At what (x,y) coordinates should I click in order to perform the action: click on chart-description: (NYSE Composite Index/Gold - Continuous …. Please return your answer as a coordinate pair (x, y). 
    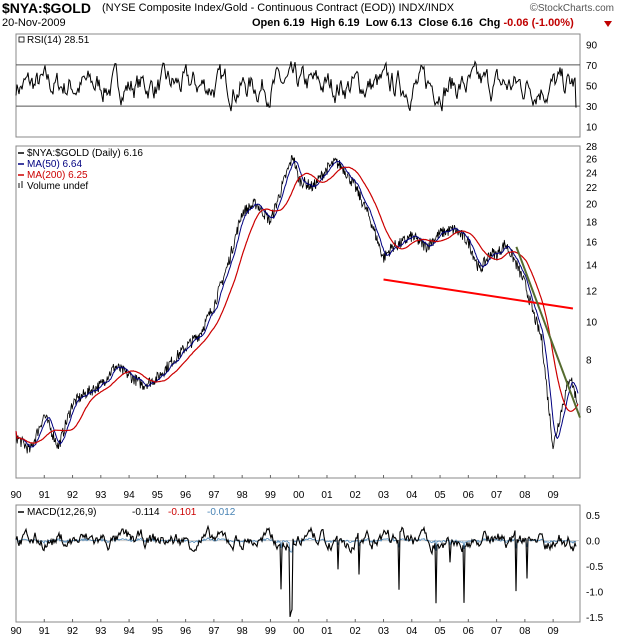
    Looking at the image, I should click on (278, 8).